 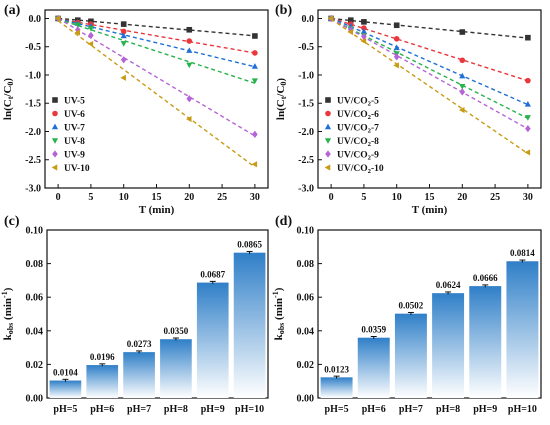 What do you see at coordinates (176, 331) in the screenshot?
I see `bar-value-label: 0.0350` at bounding box center [176, 331].